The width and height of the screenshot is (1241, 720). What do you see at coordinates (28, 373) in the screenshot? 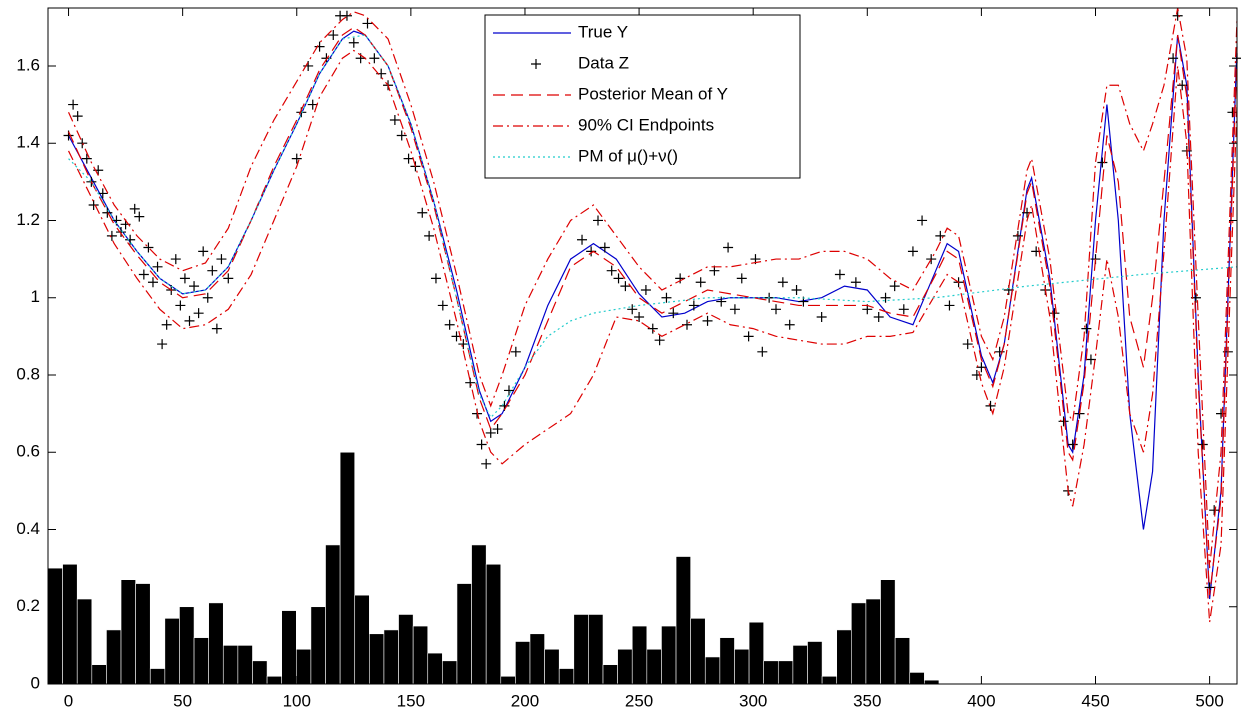
I see `y-tick-label: 0.8` at bounding box center [28, 373].